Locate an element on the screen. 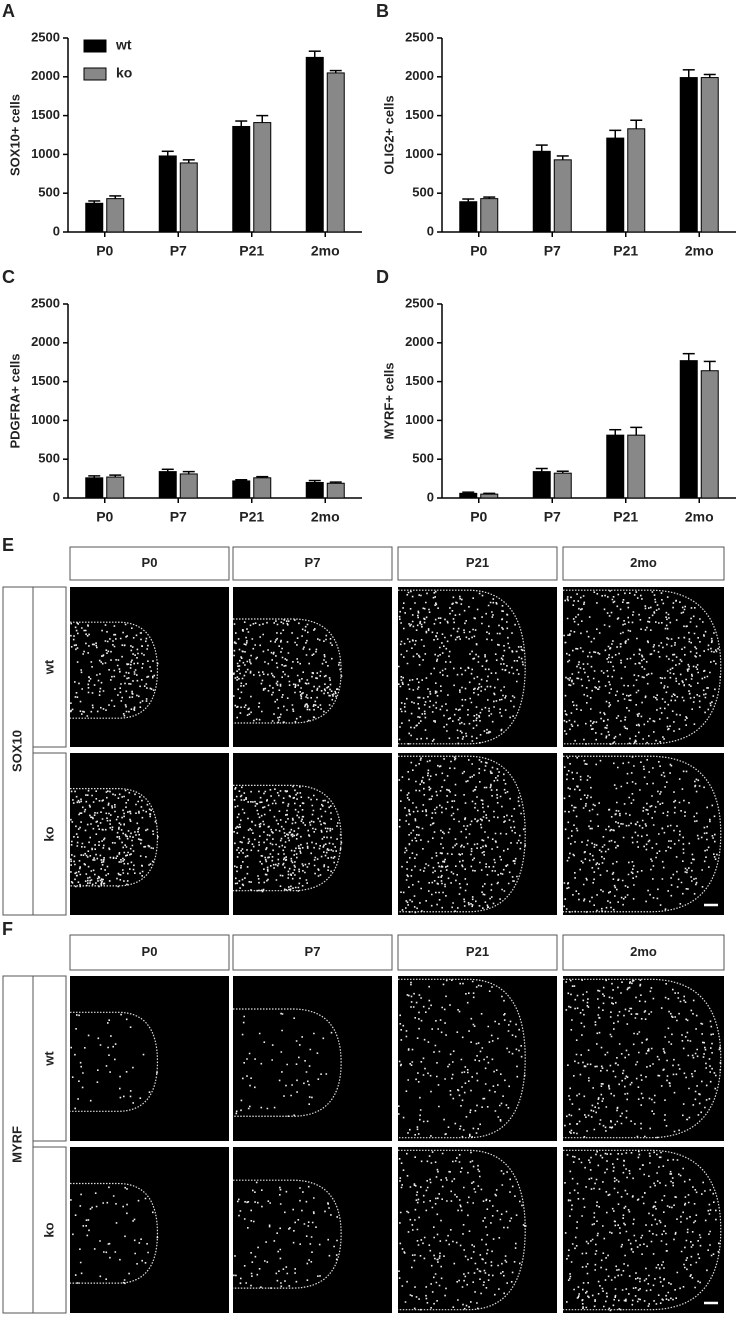 This screenshot has width=748, height=1317. y-axis-label: PDGFRA+ cells is located at coordinates (14, 400).